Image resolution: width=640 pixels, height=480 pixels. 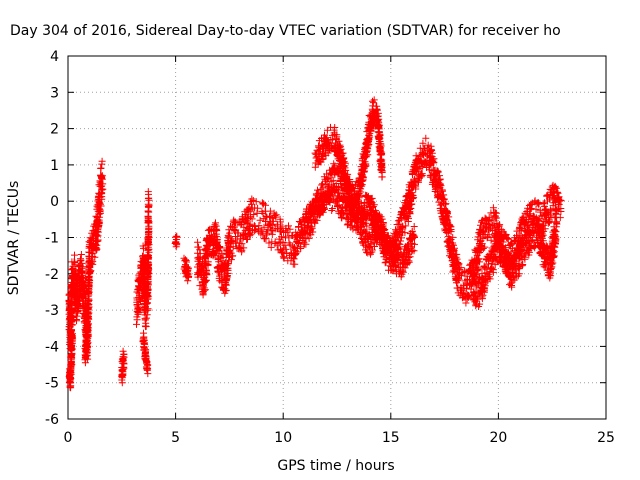 I want to click on x-tick-label: 25, so click(x=606, y=438).